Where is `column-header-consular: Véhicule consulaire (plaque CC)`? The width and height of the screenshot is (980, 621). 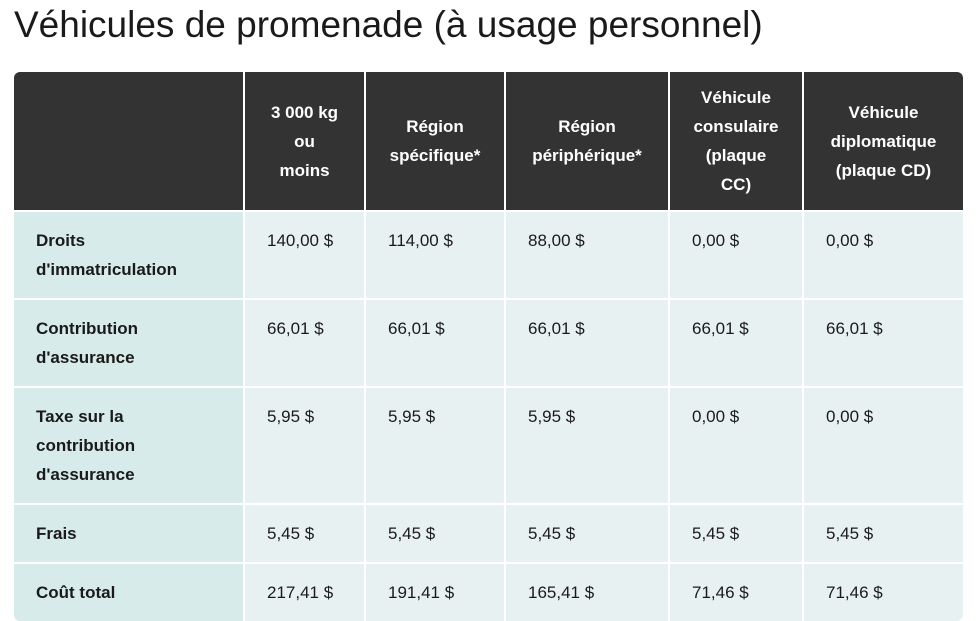
column-header-consular: Véhicule consulaire (plaque CC) is located at coordinates (737, 142).